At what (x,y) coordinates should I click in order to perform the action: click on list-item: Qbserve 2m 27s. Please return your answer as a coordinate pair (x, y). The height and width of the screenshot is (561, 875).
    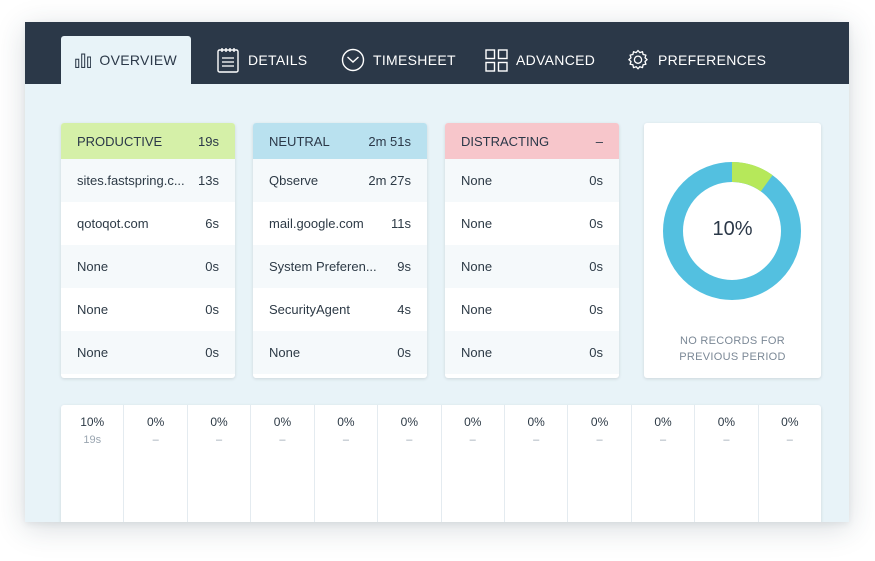
    Looking at the image, I should click on (340, 180).